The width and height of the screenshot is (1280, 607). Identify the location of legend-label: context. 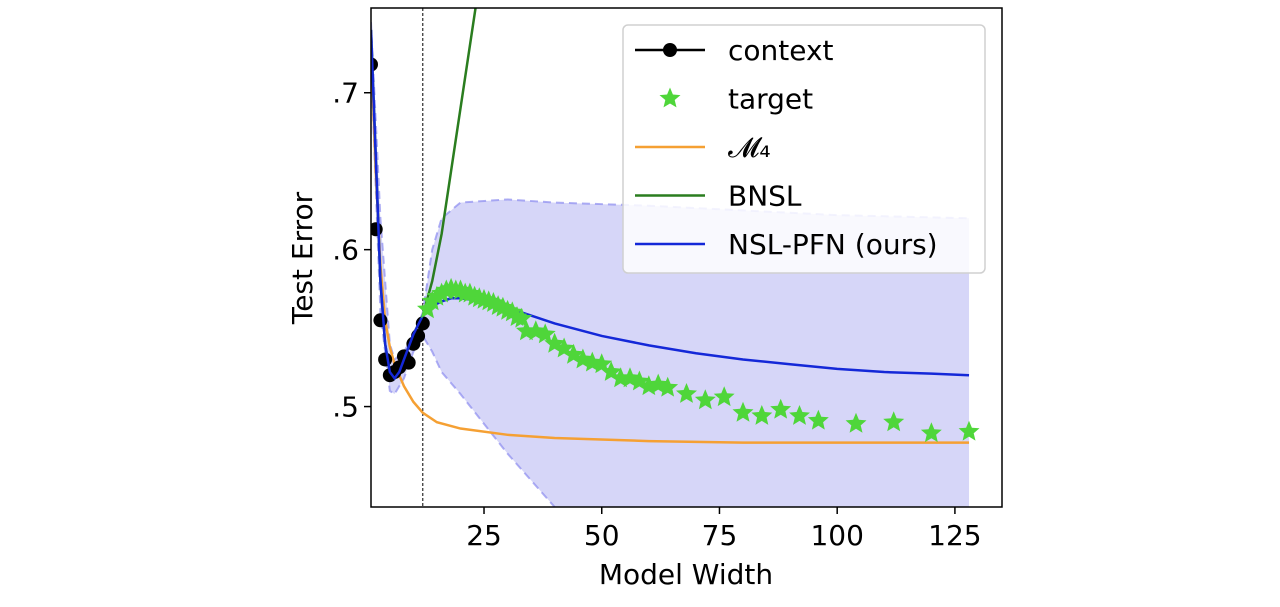
(781, 50).